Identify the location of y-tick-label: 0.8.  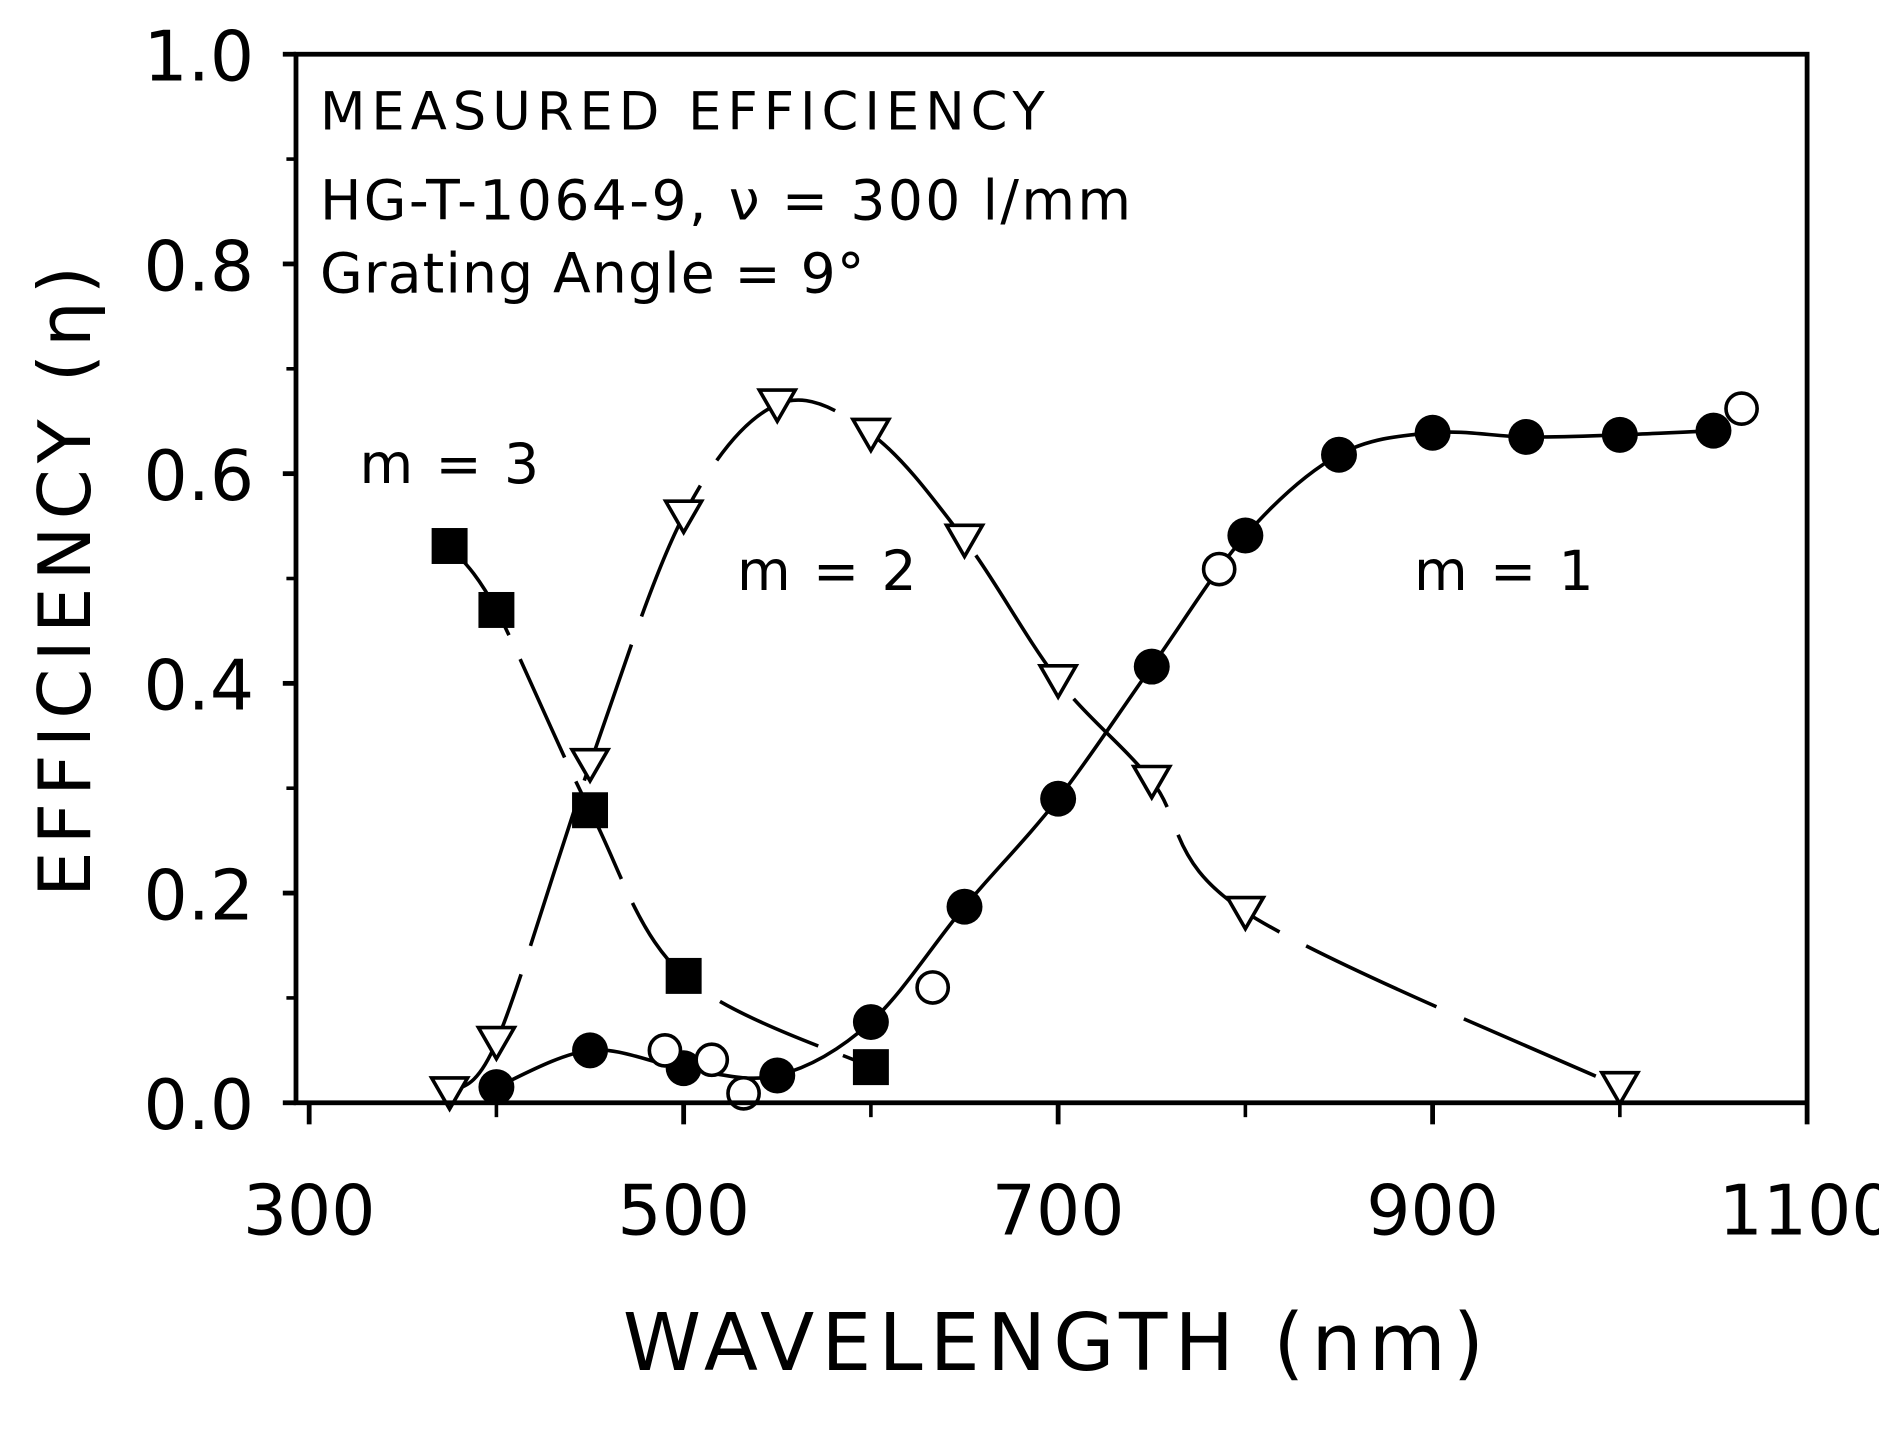
(199, 266).